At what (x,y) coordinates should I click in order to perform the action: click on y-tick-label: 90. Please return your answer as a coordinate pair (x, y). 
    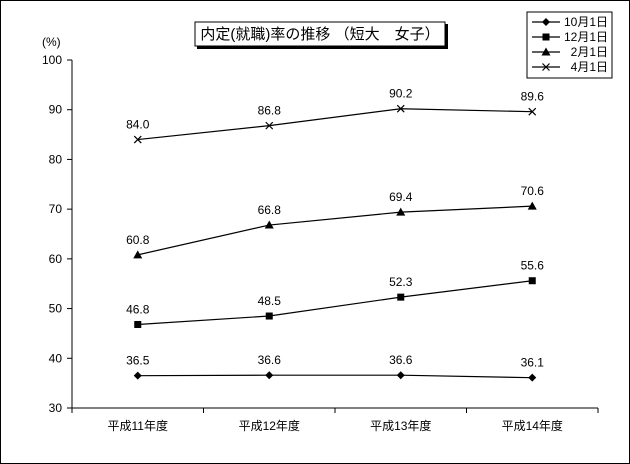
    Looking at the image, I should click on (56, 110).